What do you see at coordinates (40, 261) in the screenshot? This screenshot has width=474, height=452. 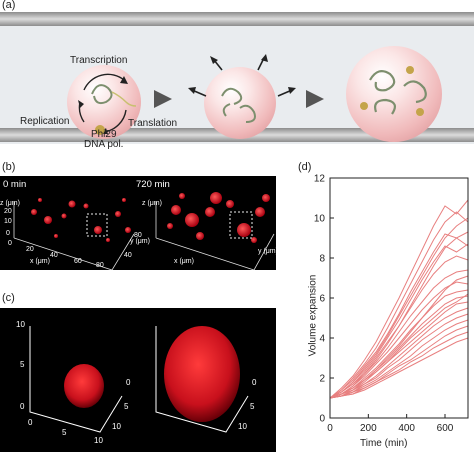 I see `b-x-axis-label: x (μm)` at bounding box center [40, 261].